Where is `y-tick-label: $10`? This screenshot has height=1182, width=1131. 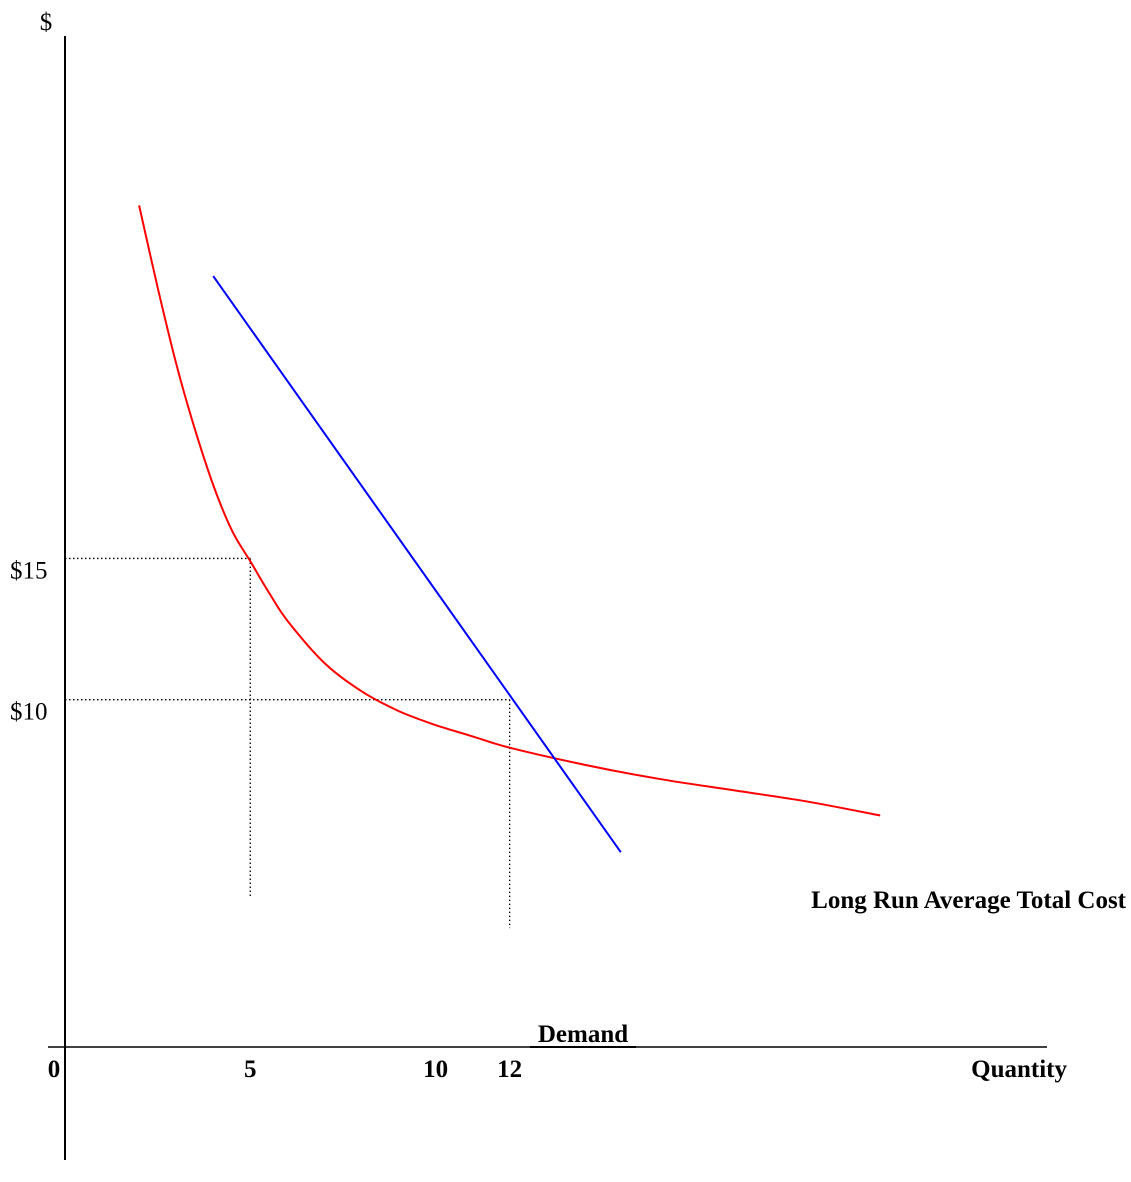 y-tick-label: $10 is located at coordinates (29, 712).